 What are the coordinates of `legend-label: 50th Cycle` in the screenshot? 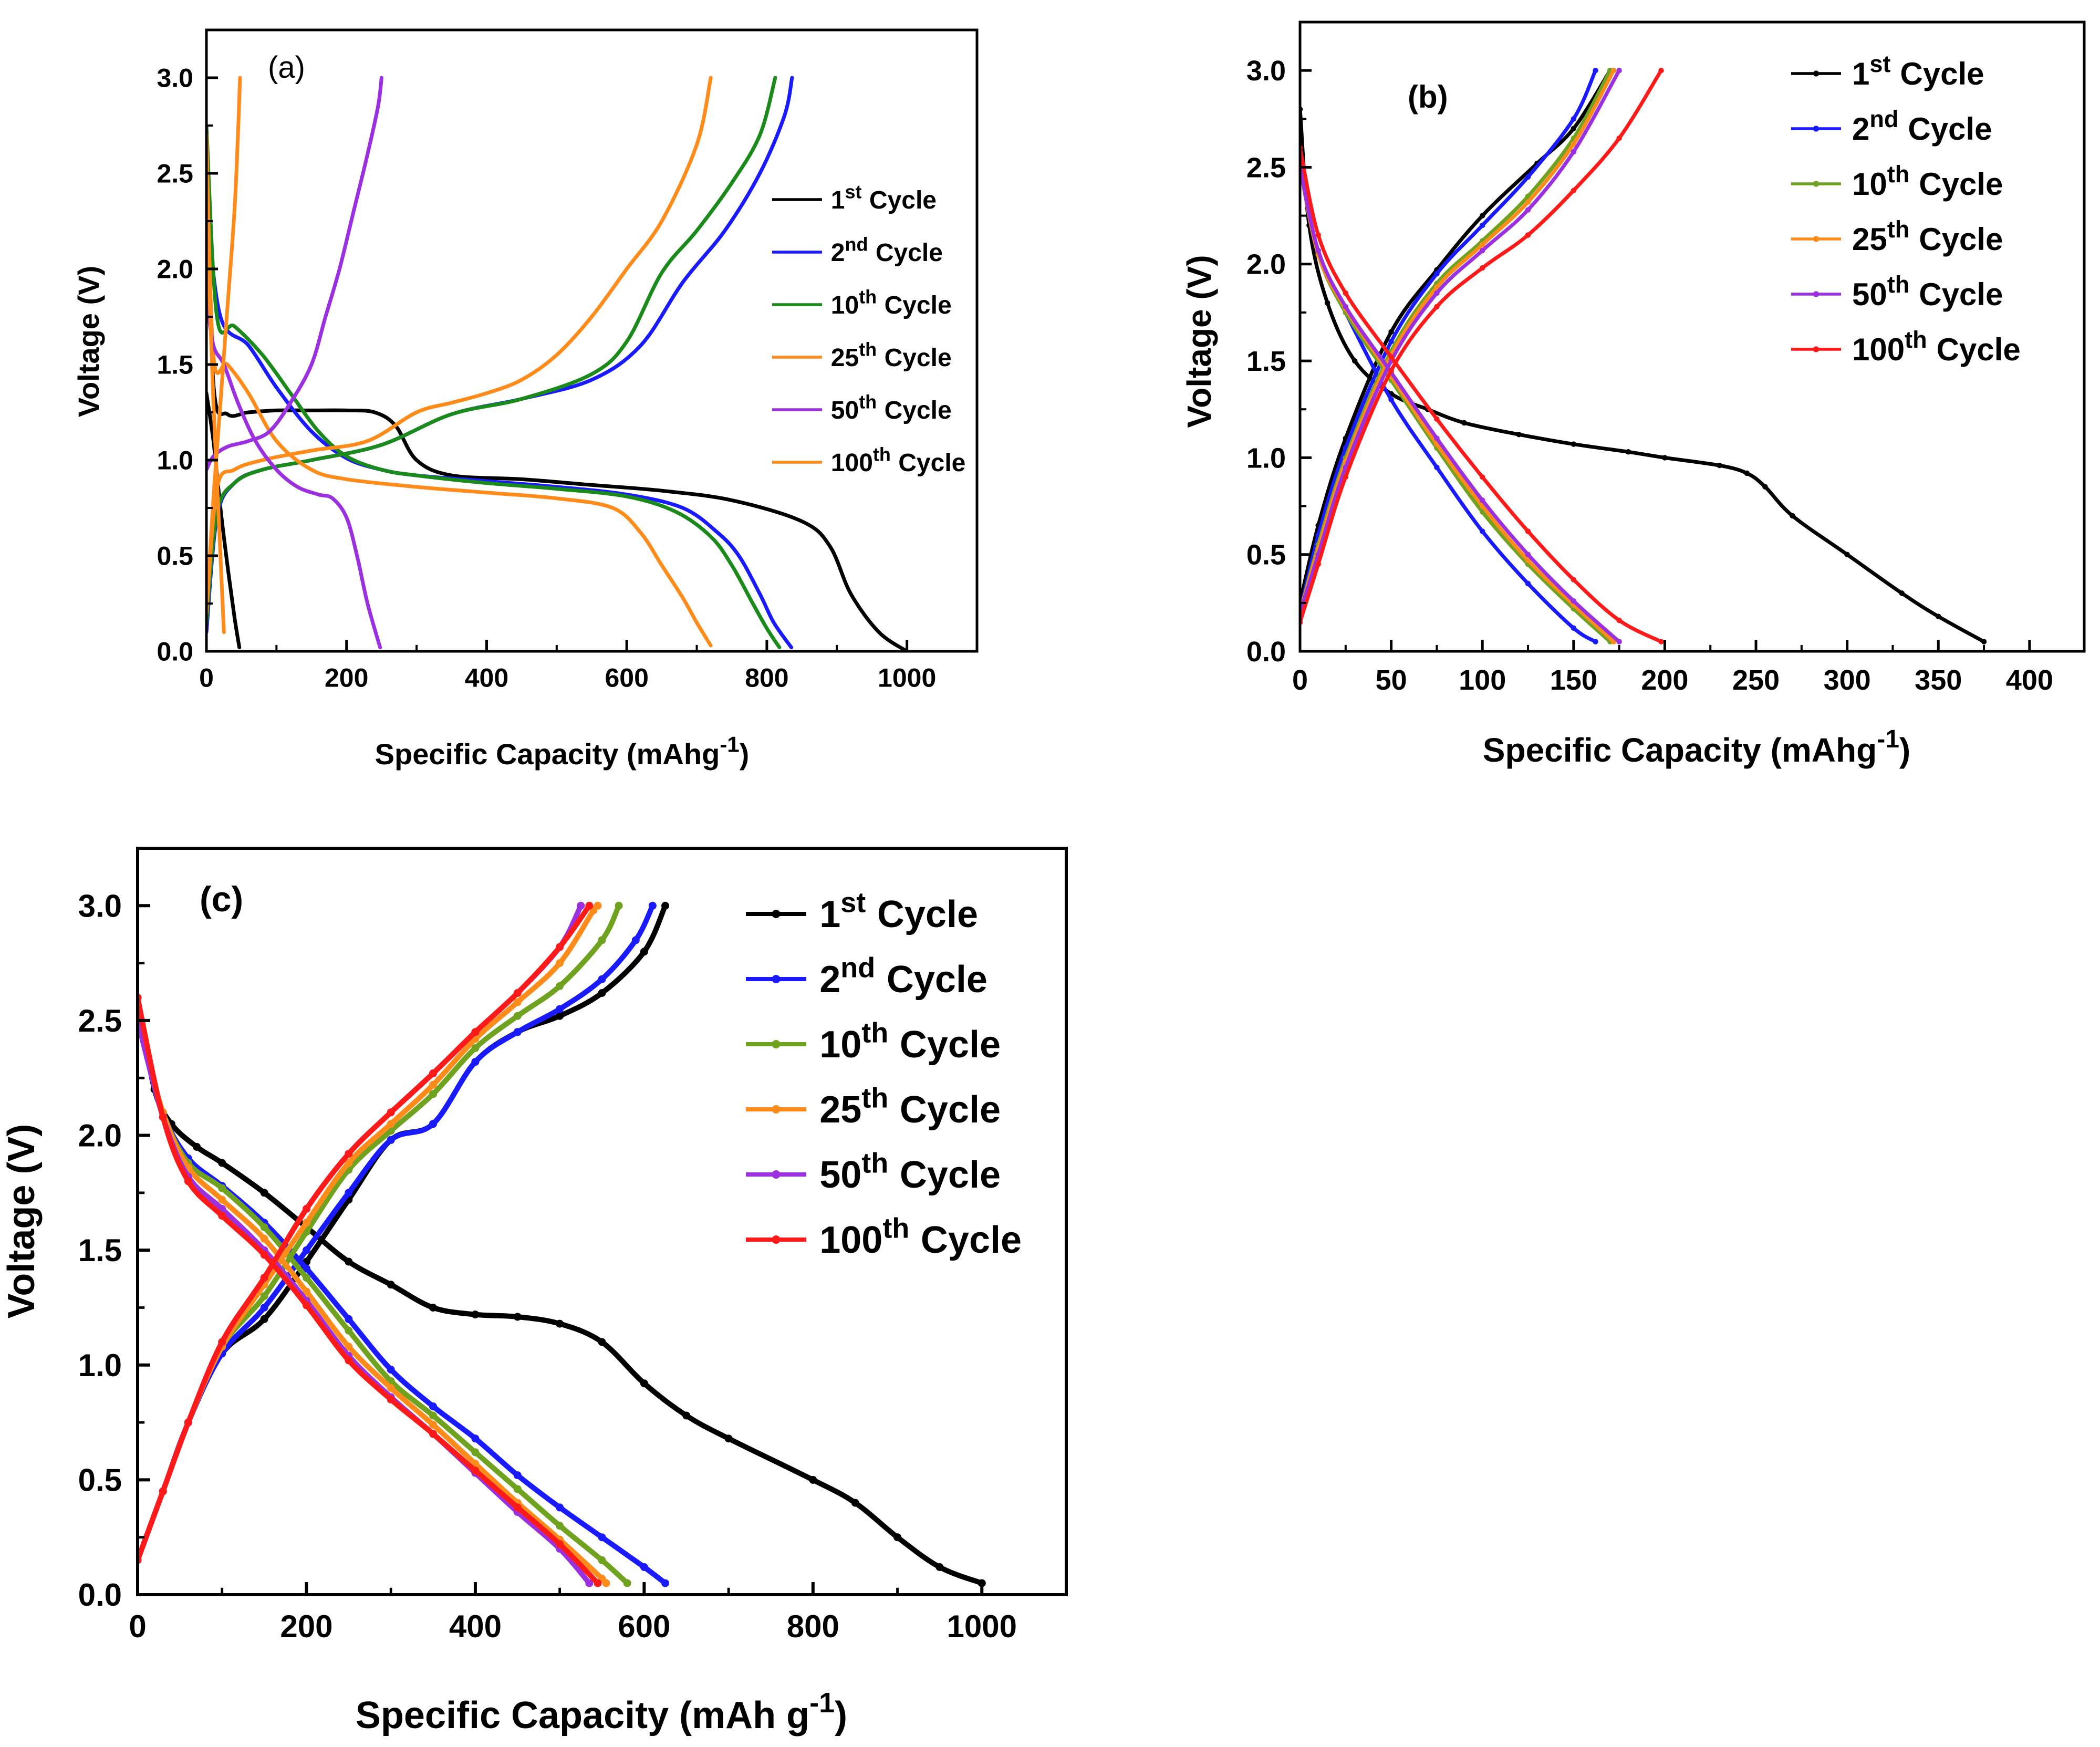 It's located at (1928, 292).